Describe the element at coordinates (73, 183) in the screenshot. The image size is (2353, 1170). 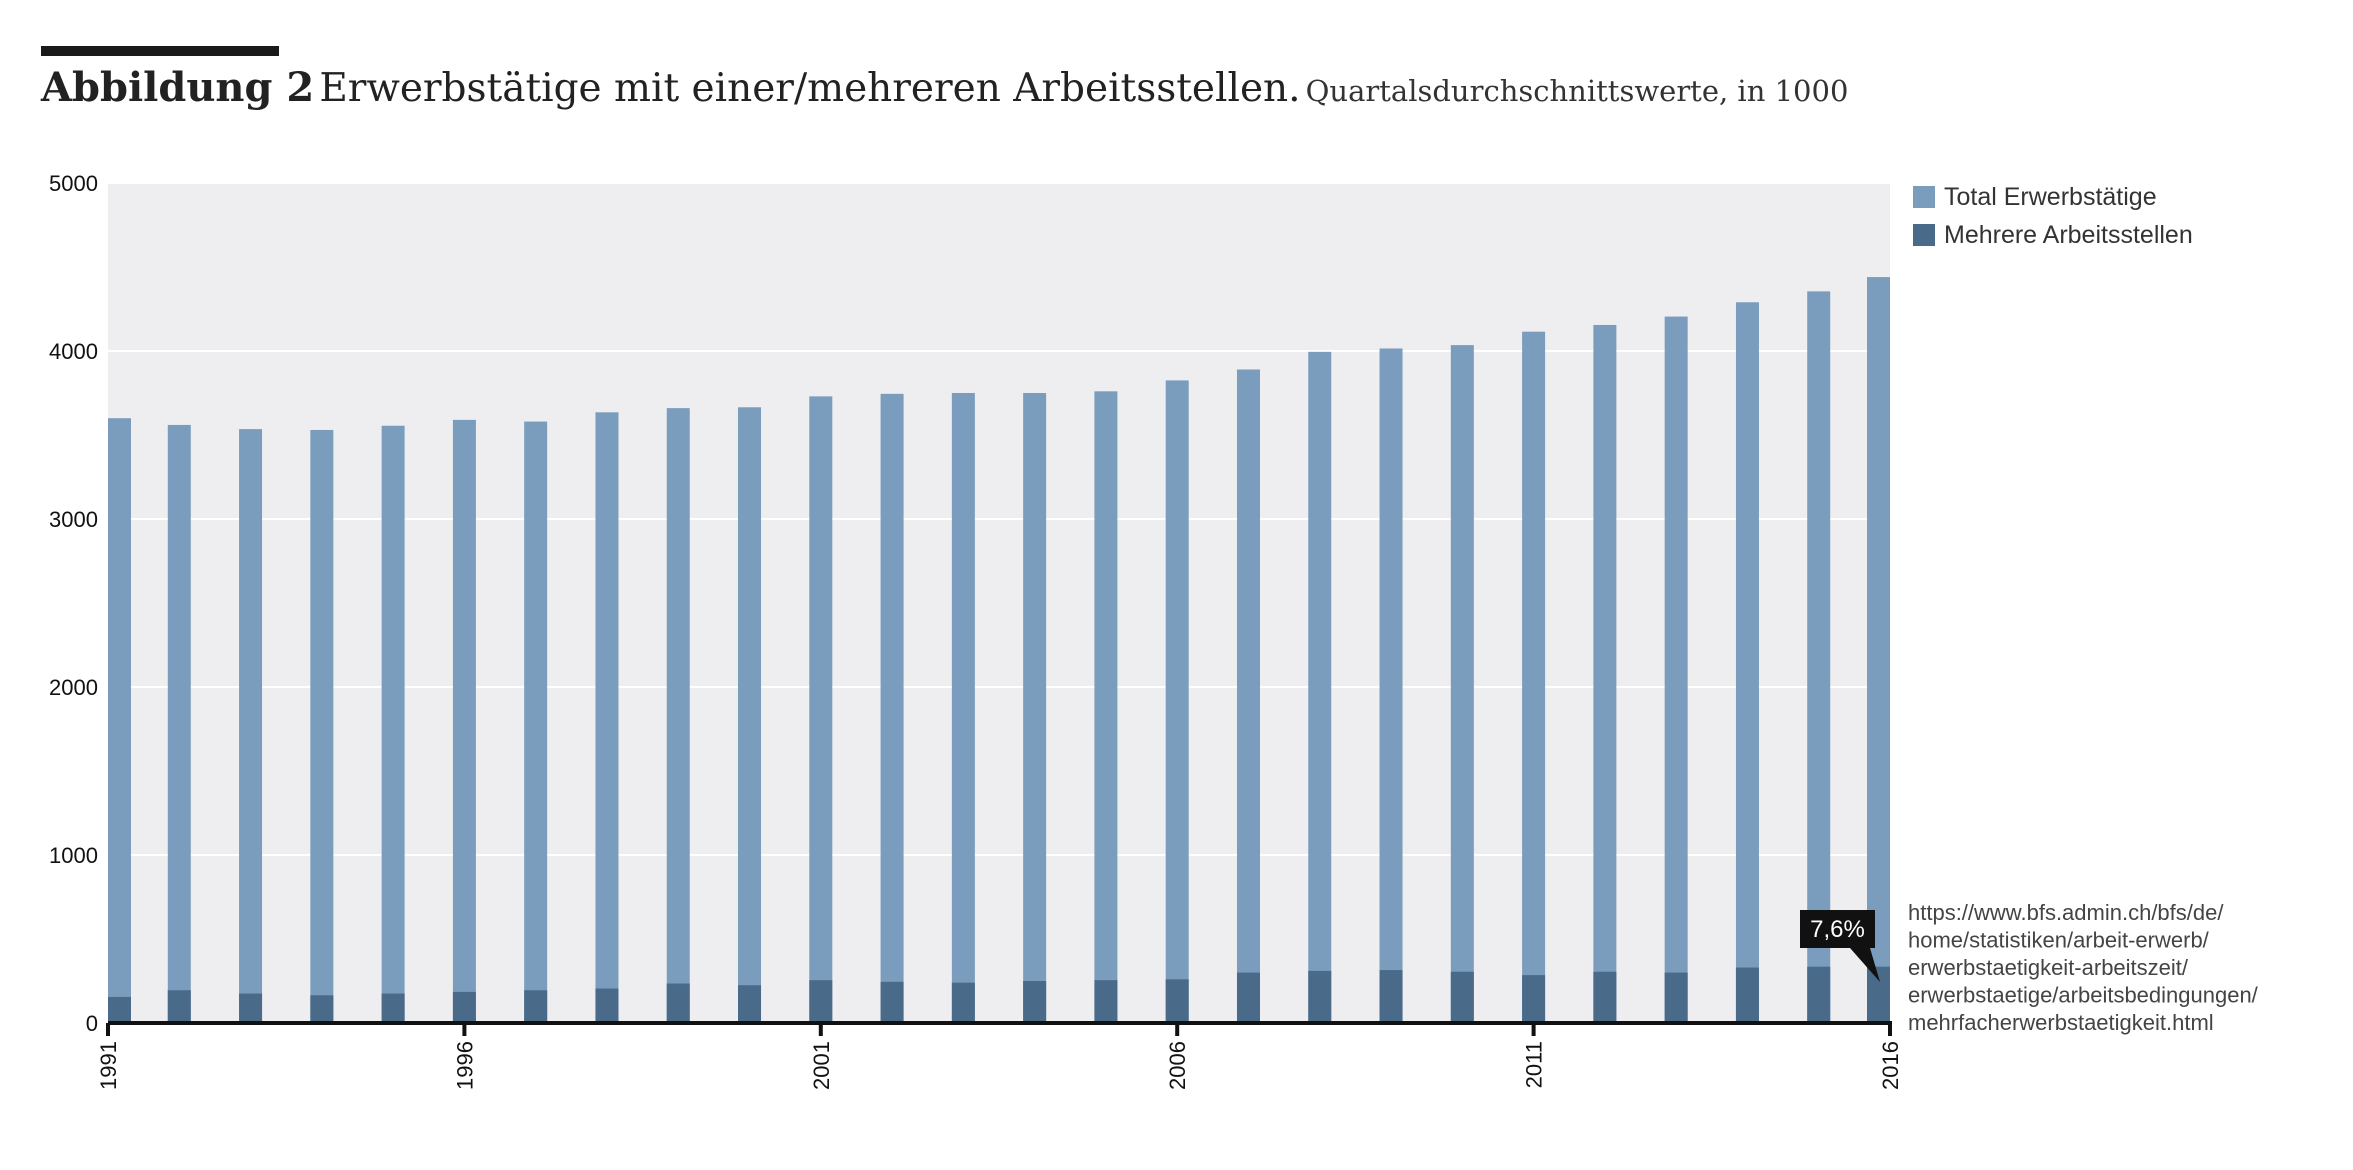
I see `y-tick-label: 5000` at that location.